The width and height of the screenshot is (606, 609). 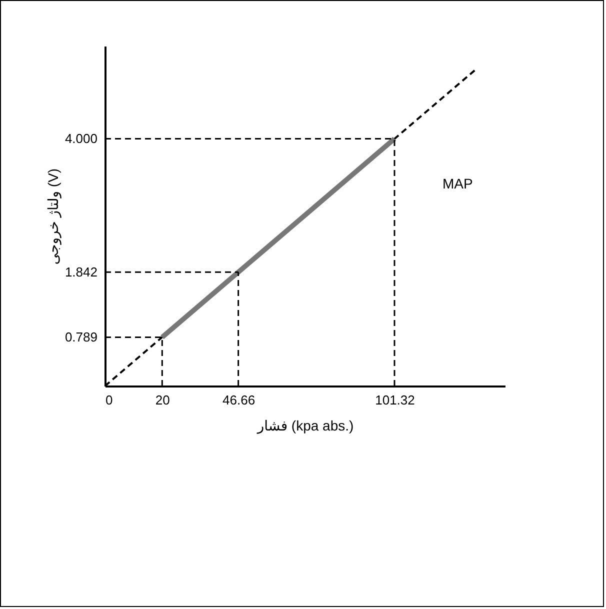 What do you see at coordinates (305, 426) in the screenshot?
I see `x-axis-title: فشار (kpa abs.)` at bounding box center [305, 426].